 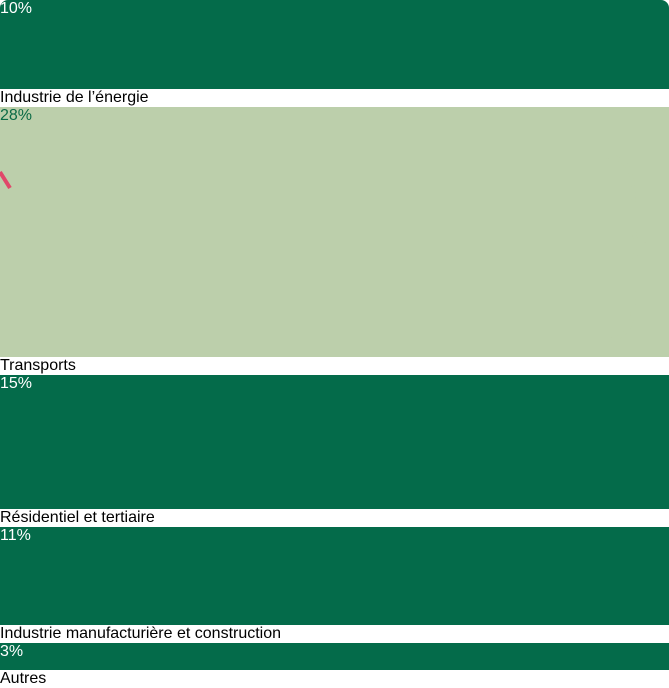 What do you see at coordinates (334, 656) in the screenshot?
I see `bar-segment: 3%` at bounding box center [334, 656].